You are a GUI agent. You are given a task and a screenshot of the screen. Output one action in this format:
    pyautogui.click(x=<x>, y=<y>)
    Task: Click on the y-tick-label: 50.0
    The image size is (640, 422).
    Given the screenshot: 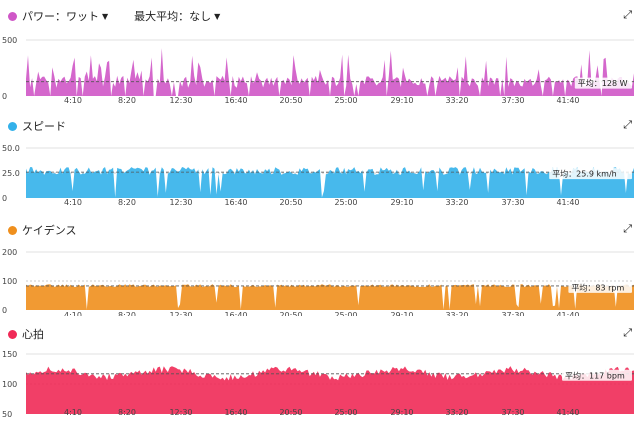 What is the action you would take?
    pyautogui.click(x=11, y=148)
    